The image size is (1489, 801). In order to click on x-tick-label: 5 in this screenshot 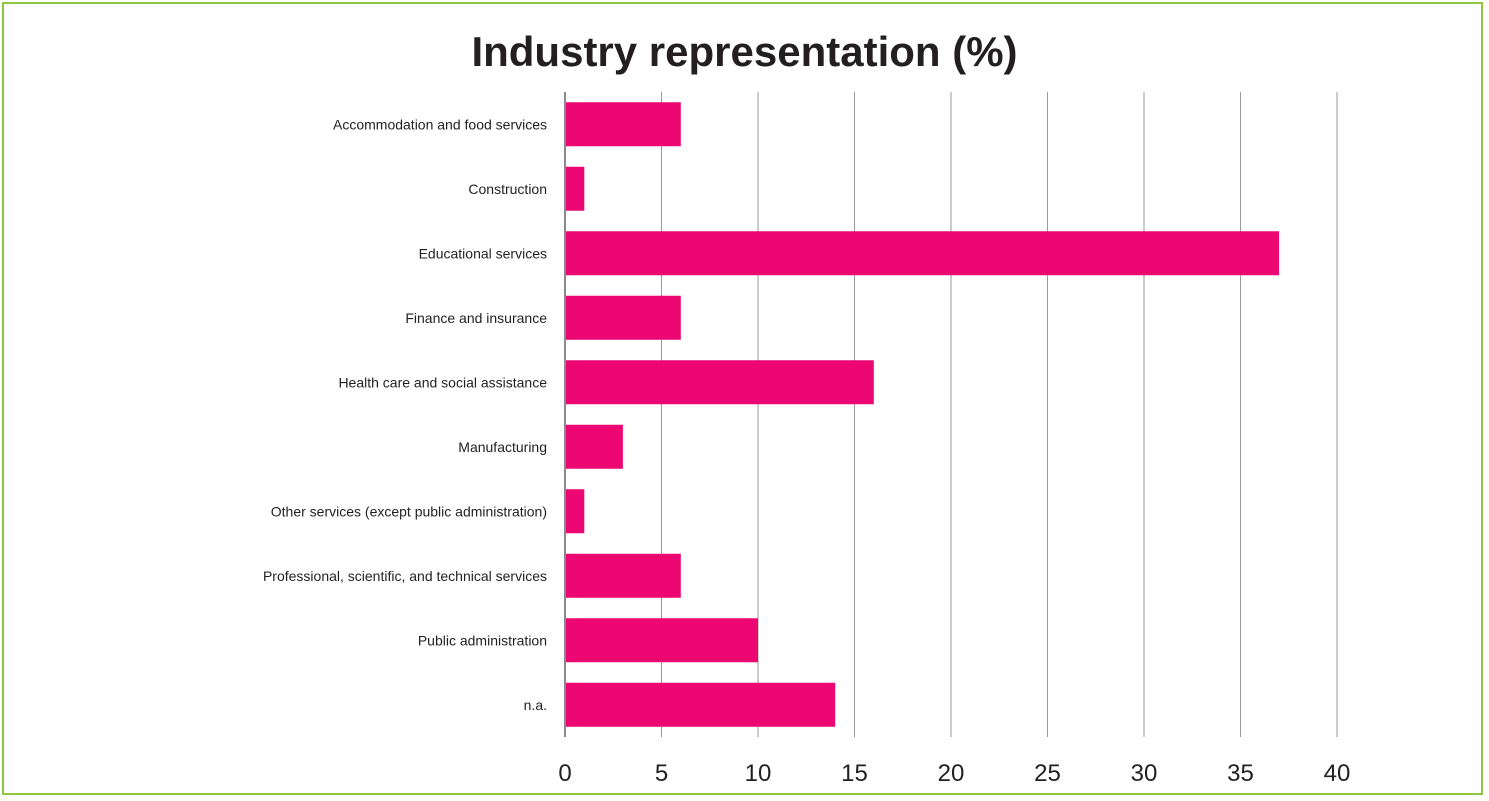, I will do `click(661, 773)`.